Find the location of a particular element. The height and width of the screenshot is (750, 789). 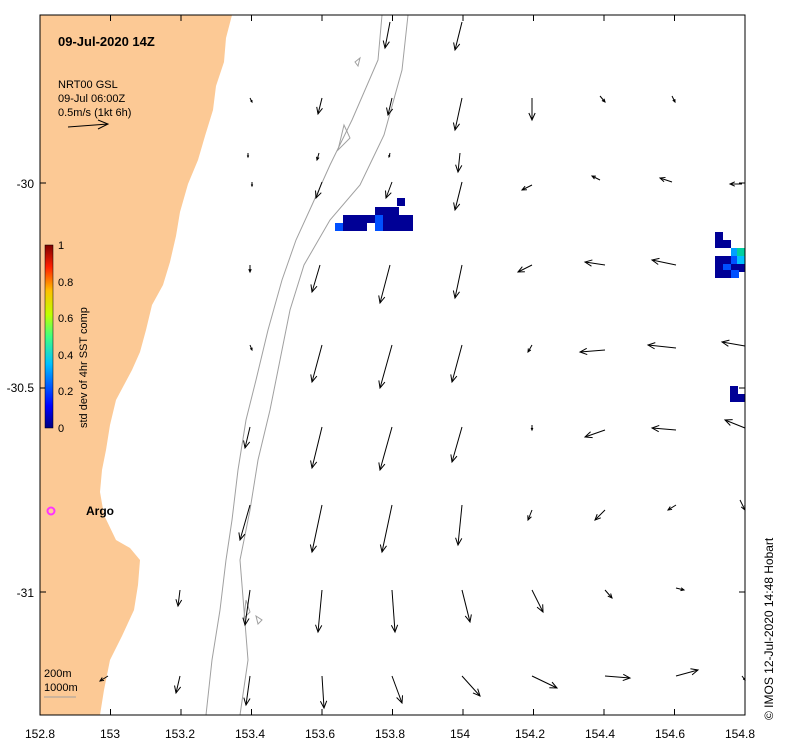

x-tick-label: 154 is located at coordinates (460, 734).